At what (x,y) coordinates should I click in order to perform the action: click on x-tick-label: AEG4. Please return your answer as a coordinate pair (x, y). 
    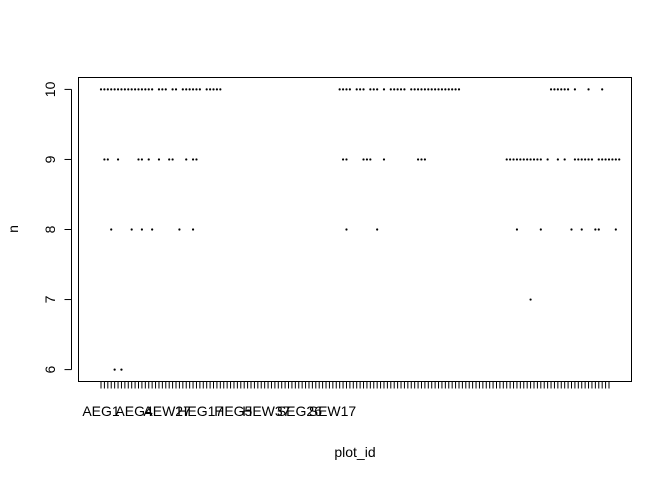
    Looking at the image, I should click on (134, 411).